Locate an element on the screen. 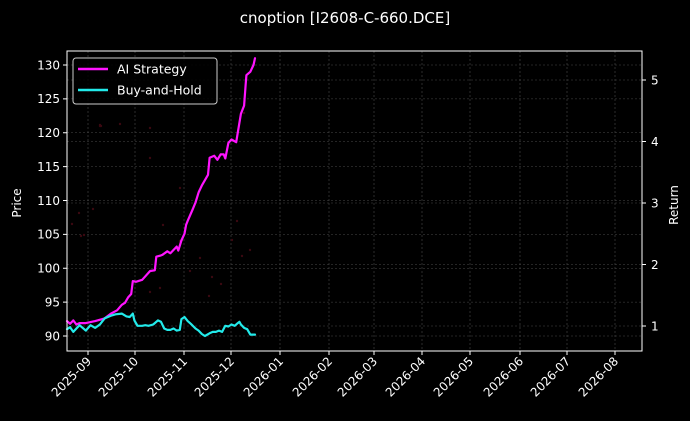 This screenshot has width=690, height=421. price-tick-label: 95 is located at coordinates (52, 302).